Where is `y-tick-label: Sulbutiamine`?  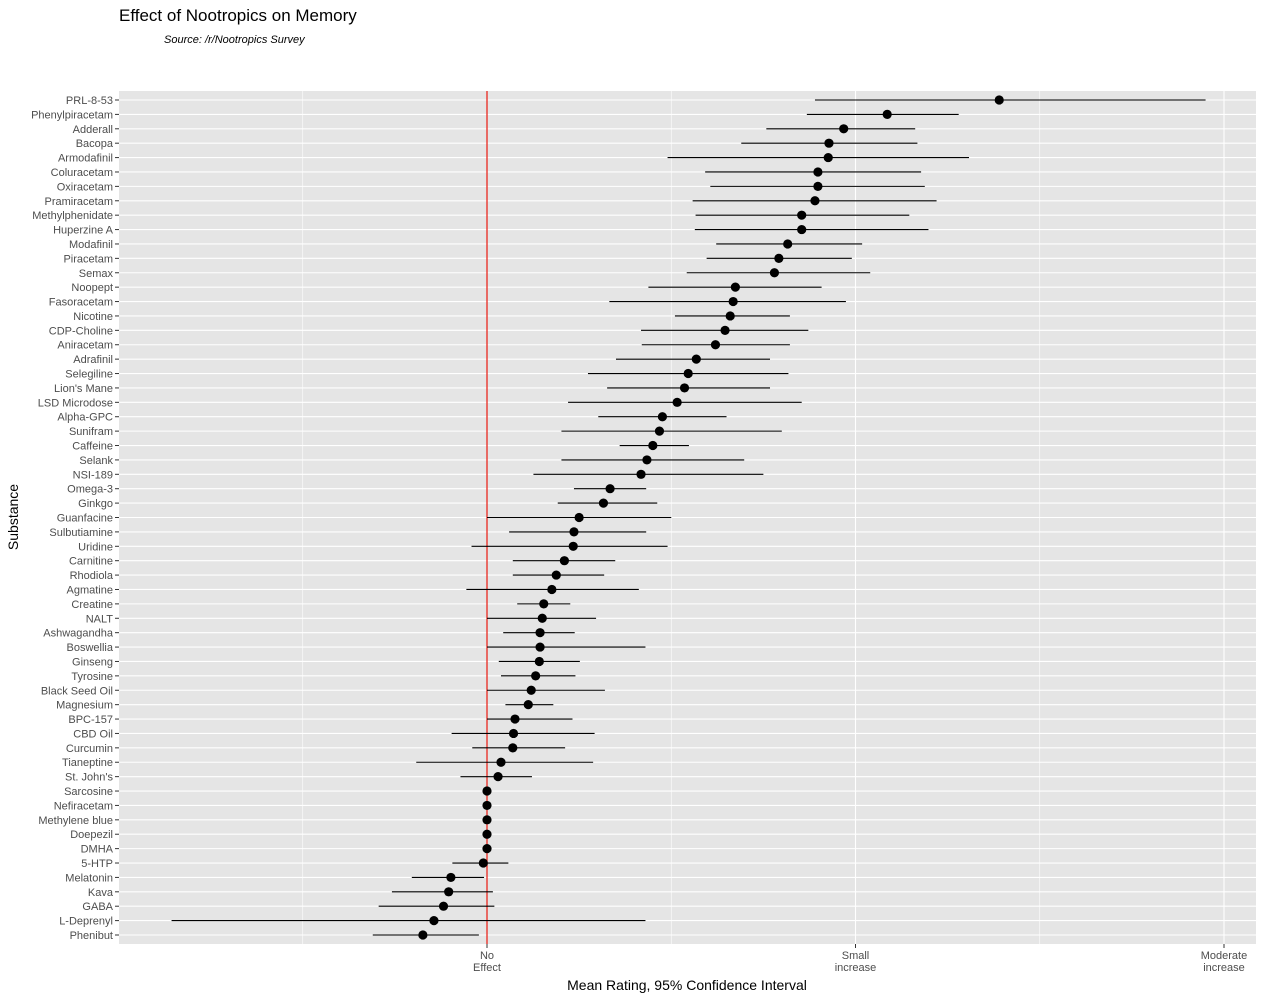 y-tick-label: Sulbutiamine is located at coordinates (81, 533).